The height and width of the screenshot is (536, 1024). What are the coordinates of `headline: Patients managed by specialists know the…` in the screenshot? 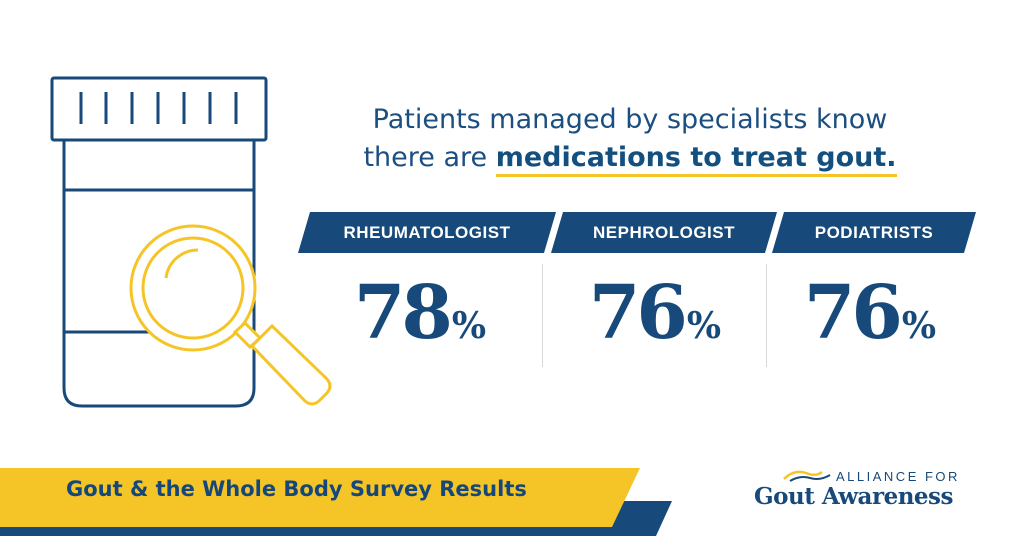 It's located at (630, 139).